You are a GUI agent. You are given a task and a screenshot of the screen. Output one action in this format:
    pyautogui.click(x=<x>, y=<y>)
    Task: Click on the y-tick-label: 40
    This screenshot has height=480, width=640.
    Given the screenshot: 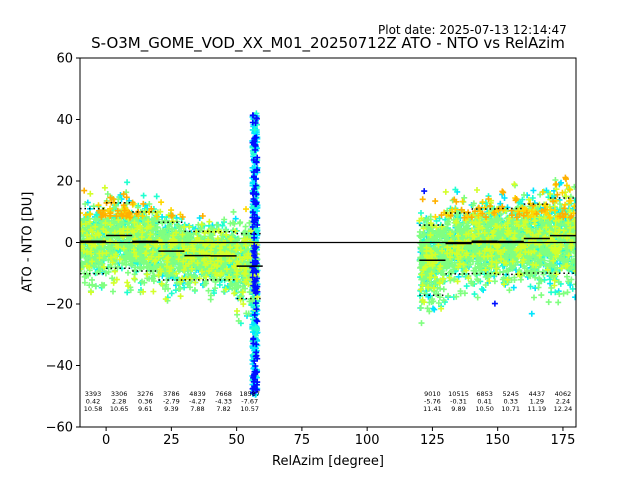 What is the action you would take?
    pyautogui.click(x=64, y=120)
    